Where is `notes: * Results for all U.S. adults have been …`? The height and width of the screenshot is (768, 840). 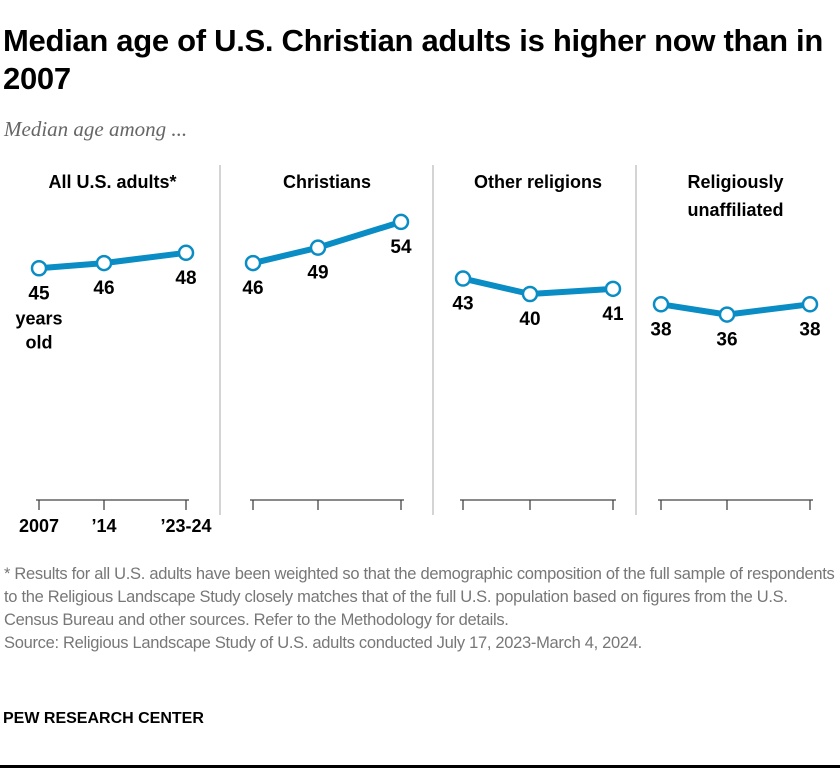 notes: * Results for all U.S. adults have been … is located at coordinates (422, 609).